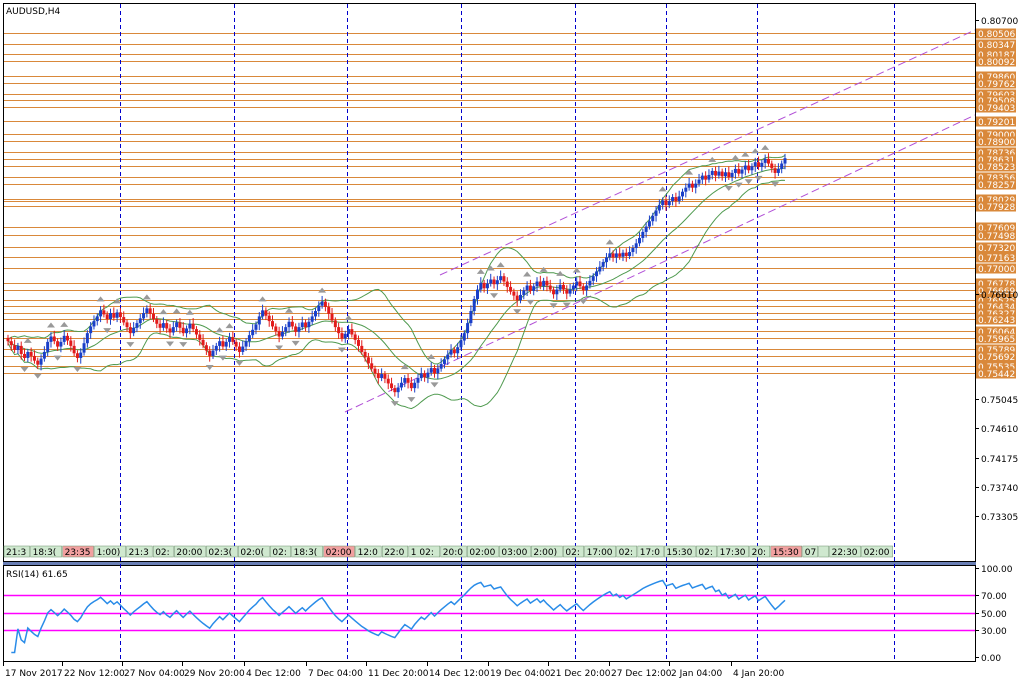 The width and height of the screenshot is (1024, 683). I want to click on rsi-title: RSI(14) 61.65, so click(37, 575).